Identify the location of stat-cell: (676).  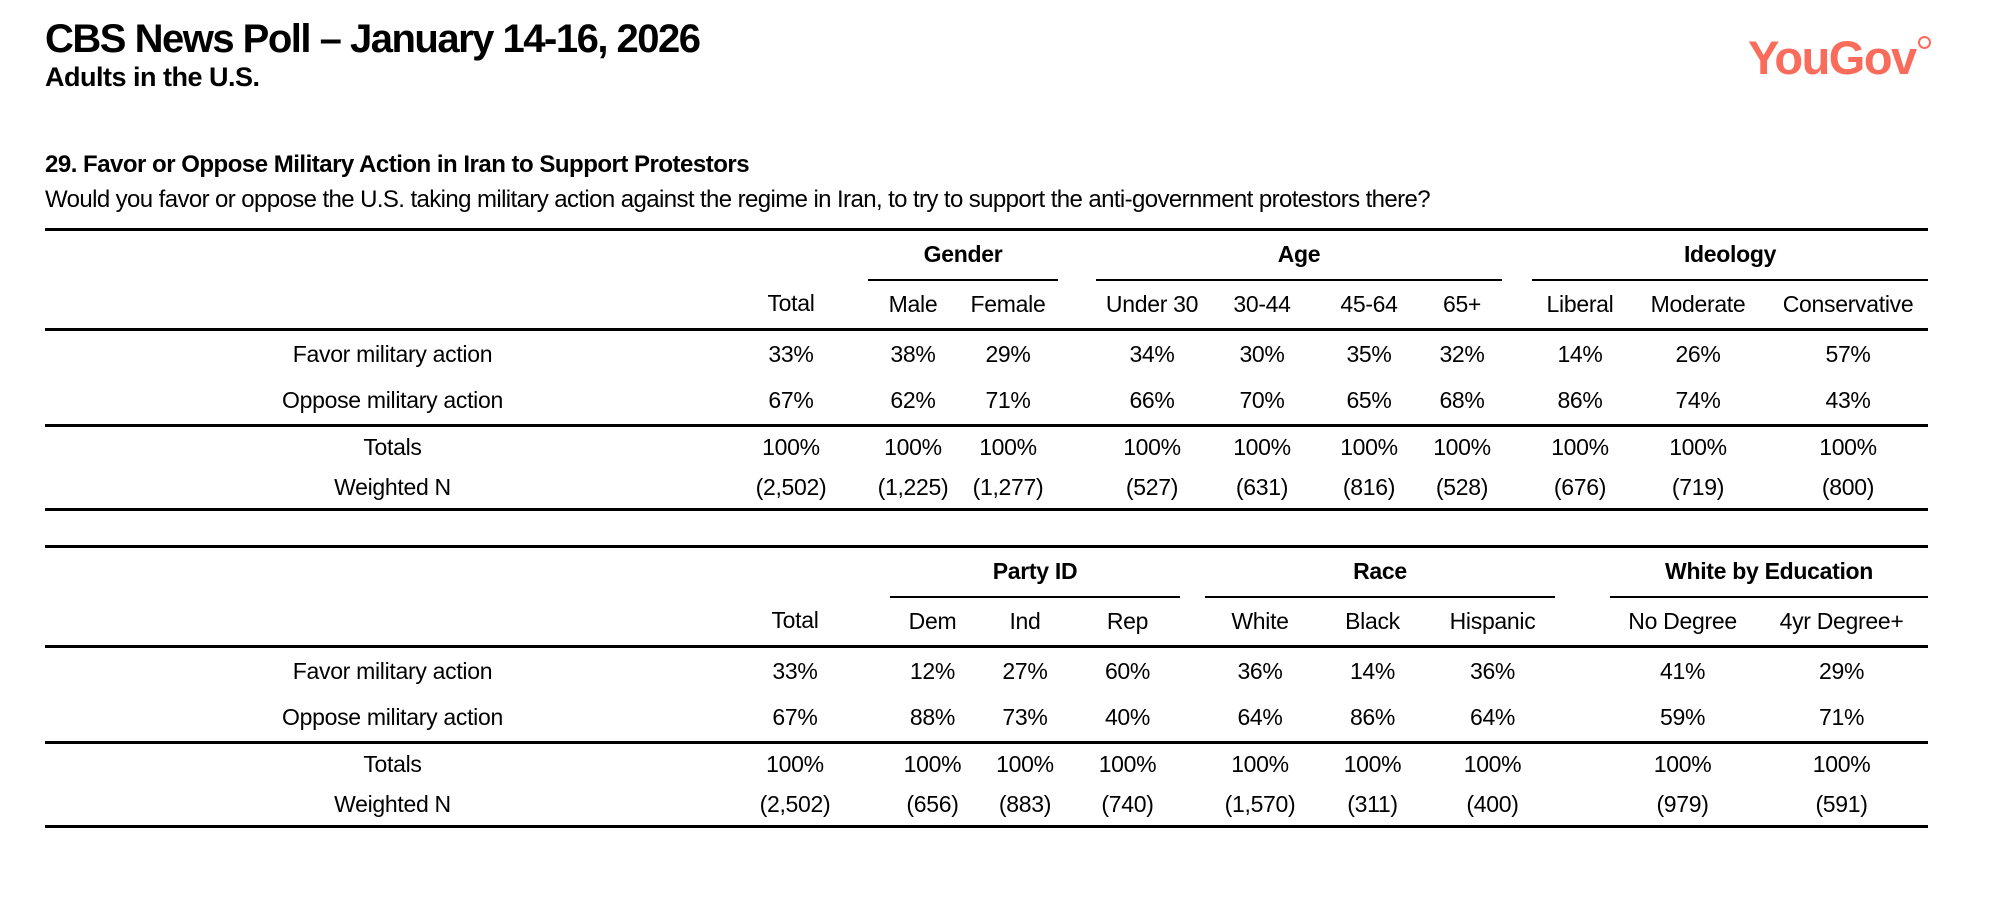
(1580, 489).